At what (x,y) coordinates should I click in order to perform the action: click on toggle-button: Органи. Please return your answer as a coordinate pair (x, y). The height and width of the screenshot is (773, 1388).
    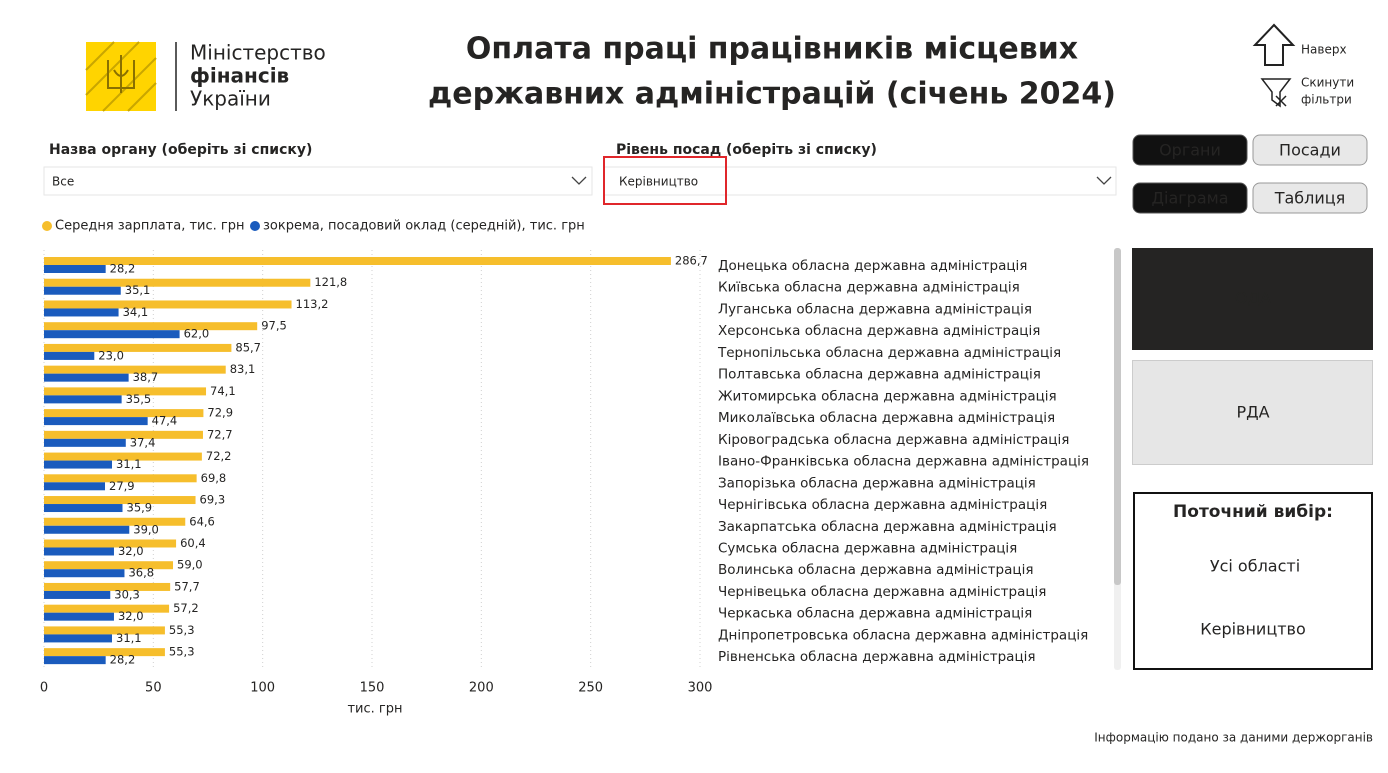
    Looking at the image, I should click on (1190, 150).